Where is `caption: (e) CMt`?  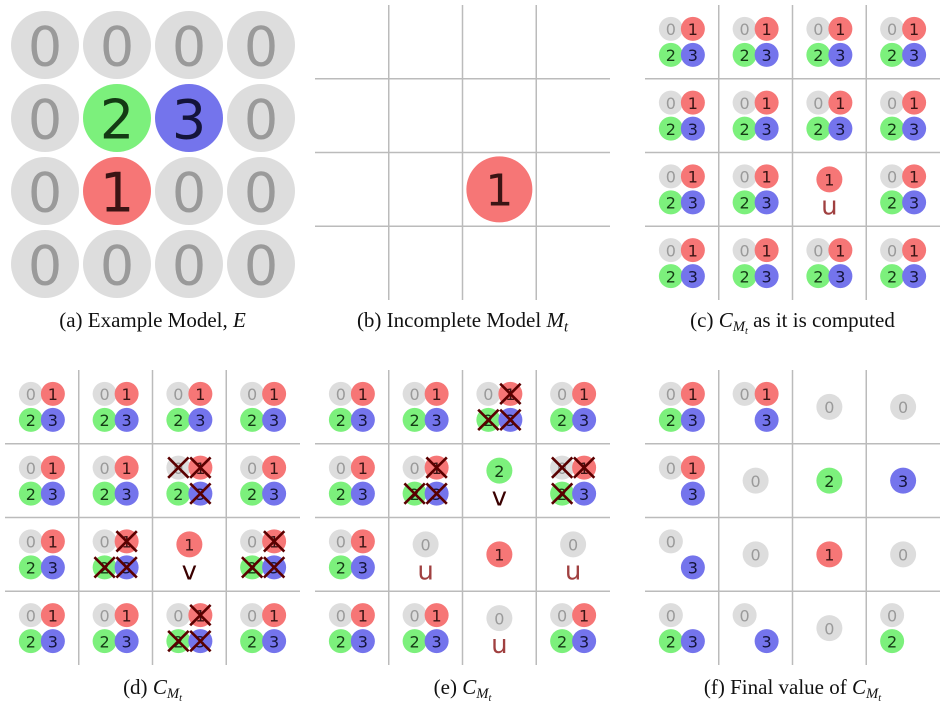 caption: (e) CMt is located at coordinates (463, 689).